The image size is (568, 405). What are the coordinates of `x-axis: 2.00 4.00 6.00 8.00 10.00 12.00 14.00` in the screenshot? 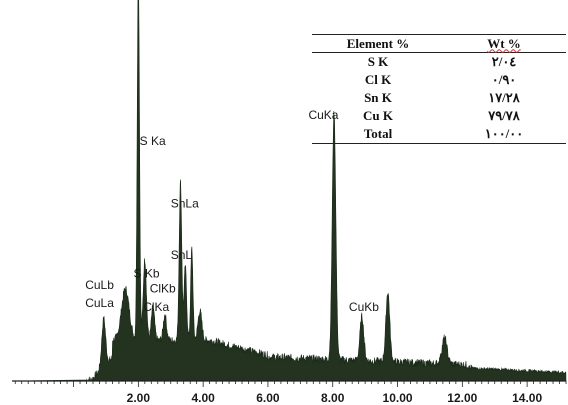 It's located at (289, 392).